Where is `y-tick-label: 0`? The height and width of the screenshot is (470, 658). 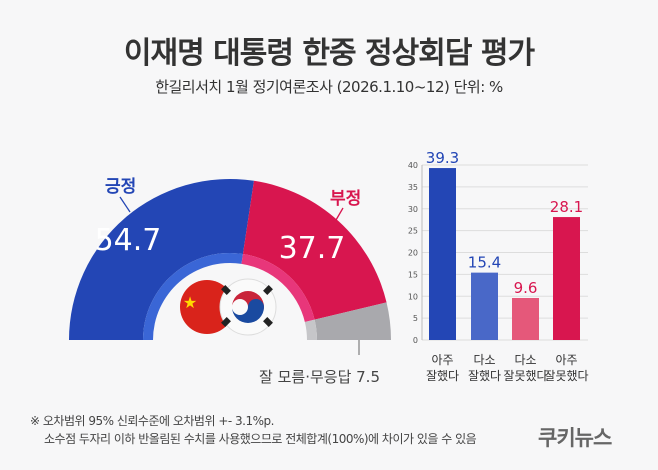 y-tick-label: 0 is located at coordinates (415, 340).